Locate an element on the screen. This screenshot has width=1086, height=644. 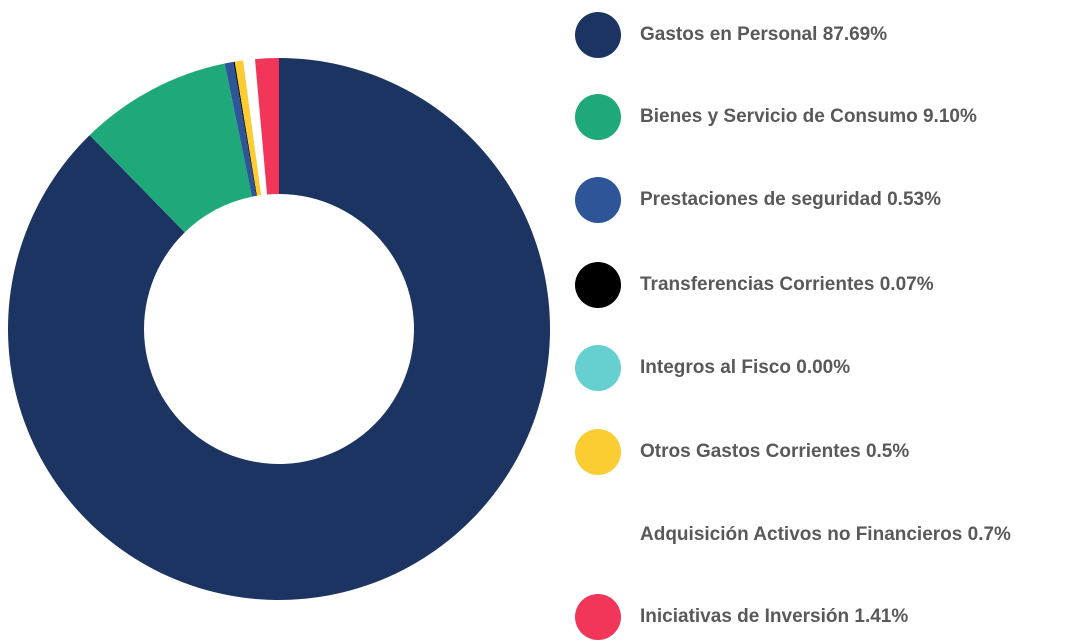
legend-name: Prestaciones de seguridad is located at coordinates (761, 199).